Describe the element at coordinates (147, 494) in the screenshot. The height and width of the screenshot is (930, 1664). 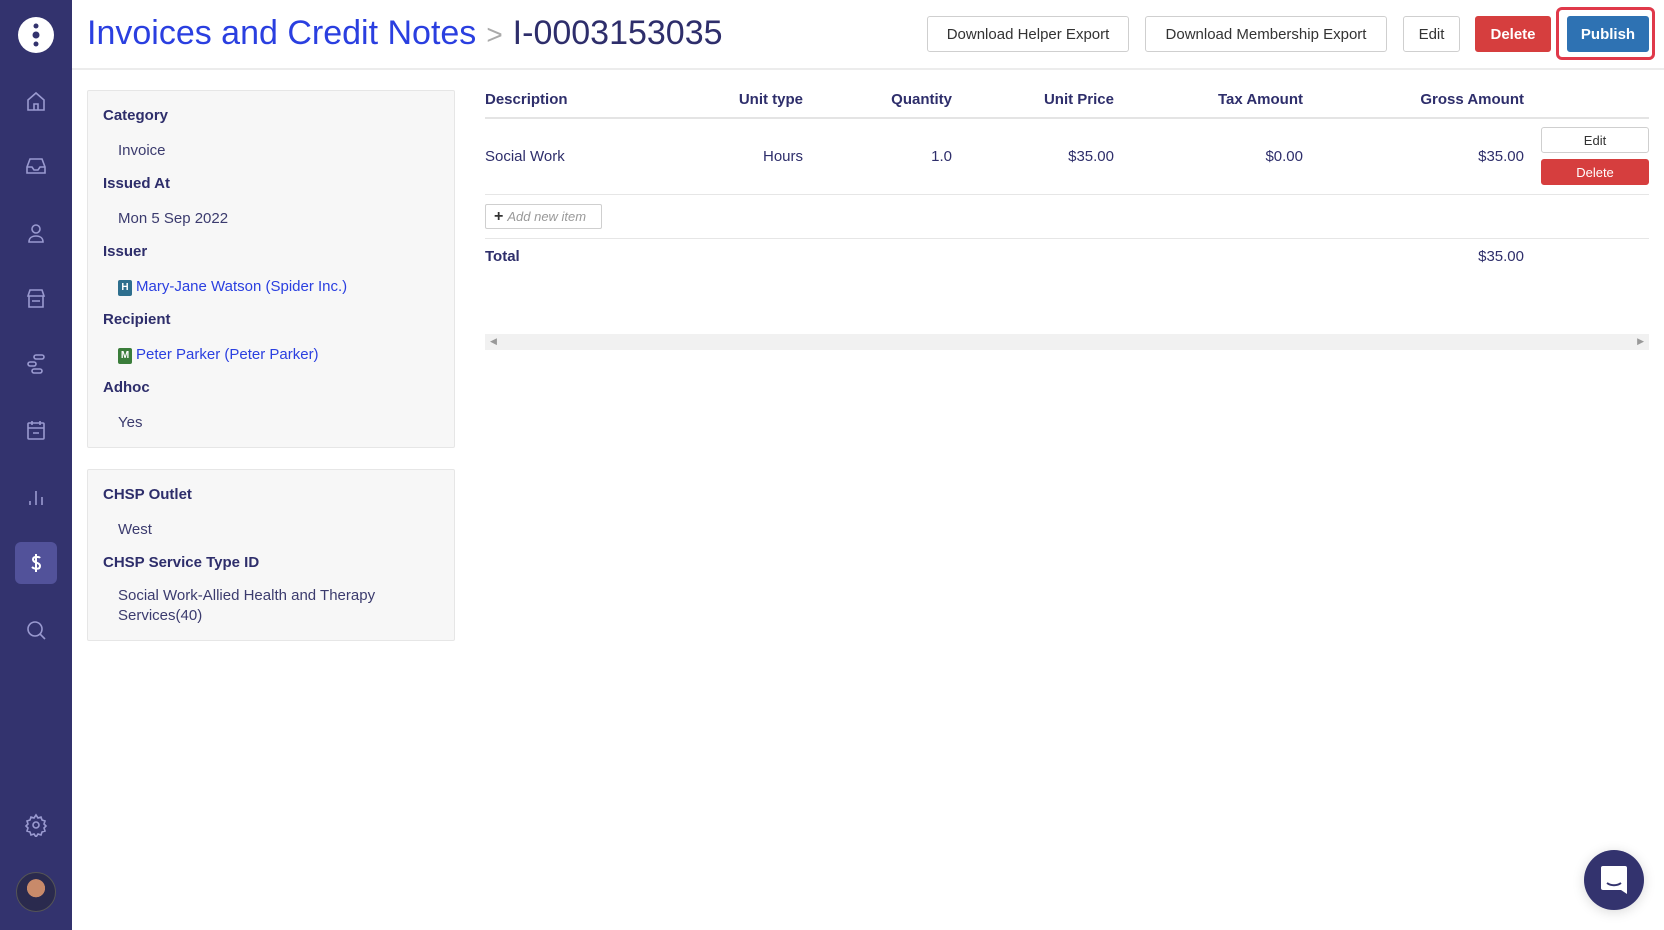
I see `chsp-outlet-label: CHSP Outlet` at that location.